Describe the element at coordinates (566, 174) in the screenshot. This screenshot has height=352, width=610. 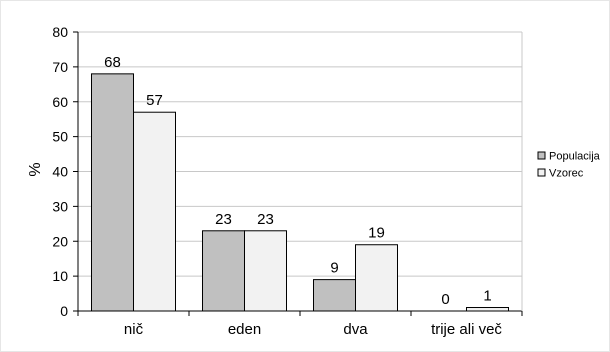
I see `legend-label: Vzorec` at that location.